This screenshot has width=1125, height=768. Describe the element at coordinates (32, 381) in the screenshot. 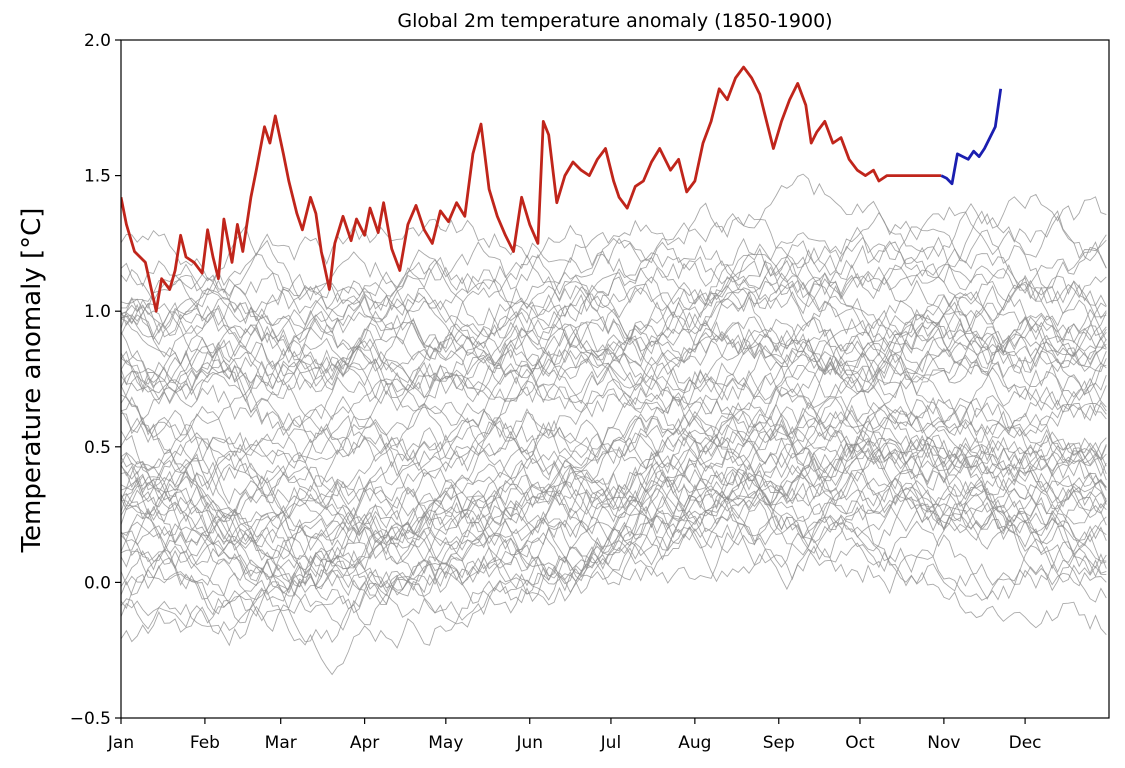

I see `y-axis-label: Temperature anomaly [°C]` at that location.